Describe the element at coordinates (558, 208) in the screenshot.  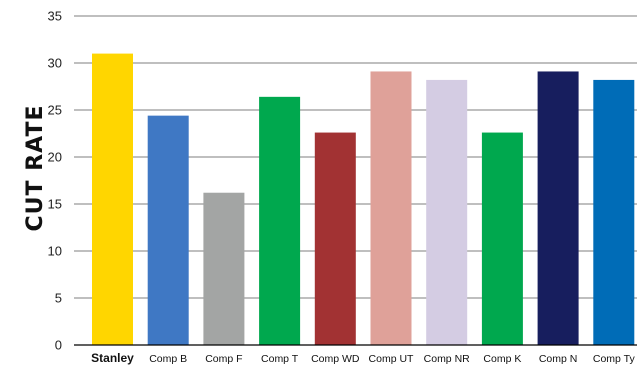
I see `bar-comp-n` at that location.